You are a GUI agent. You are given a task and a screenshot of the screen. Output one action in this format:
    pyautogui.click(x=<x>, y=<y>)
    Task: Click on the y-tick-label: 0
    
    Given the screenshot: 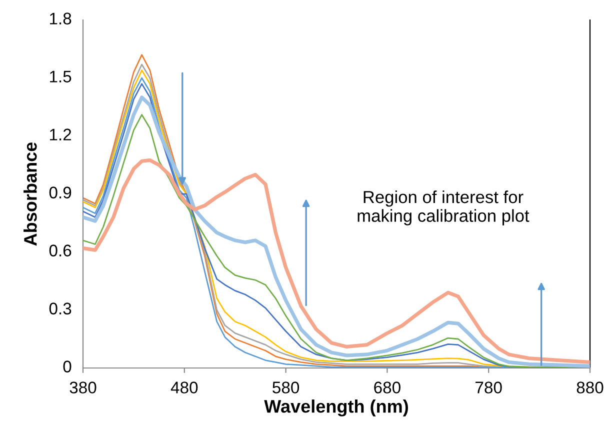 What is the action you would take?
    pyautogui.click(x=67, y=366)
    